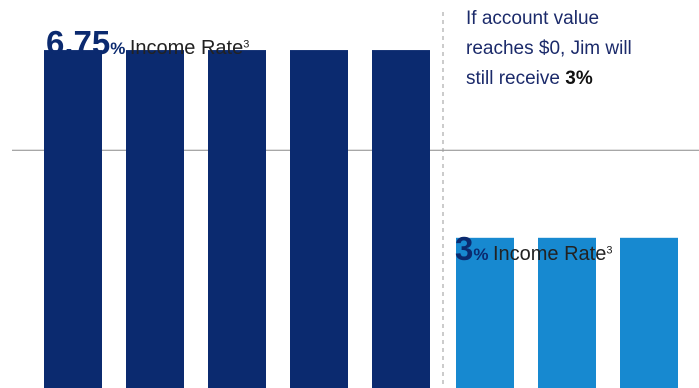 The height and width of the screenshot is (388, 699). I want to click on low-rate-value: 3, so click(464, 248).